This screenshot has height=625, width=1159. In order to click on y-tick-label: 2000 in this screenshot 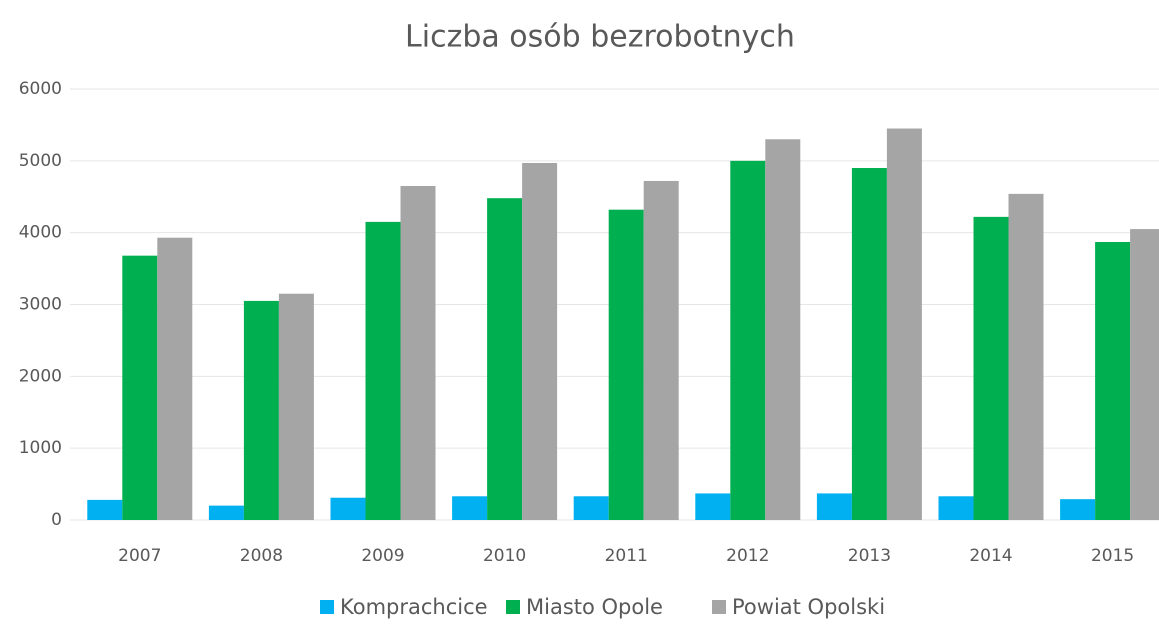, I will do `click(40, 376)`.